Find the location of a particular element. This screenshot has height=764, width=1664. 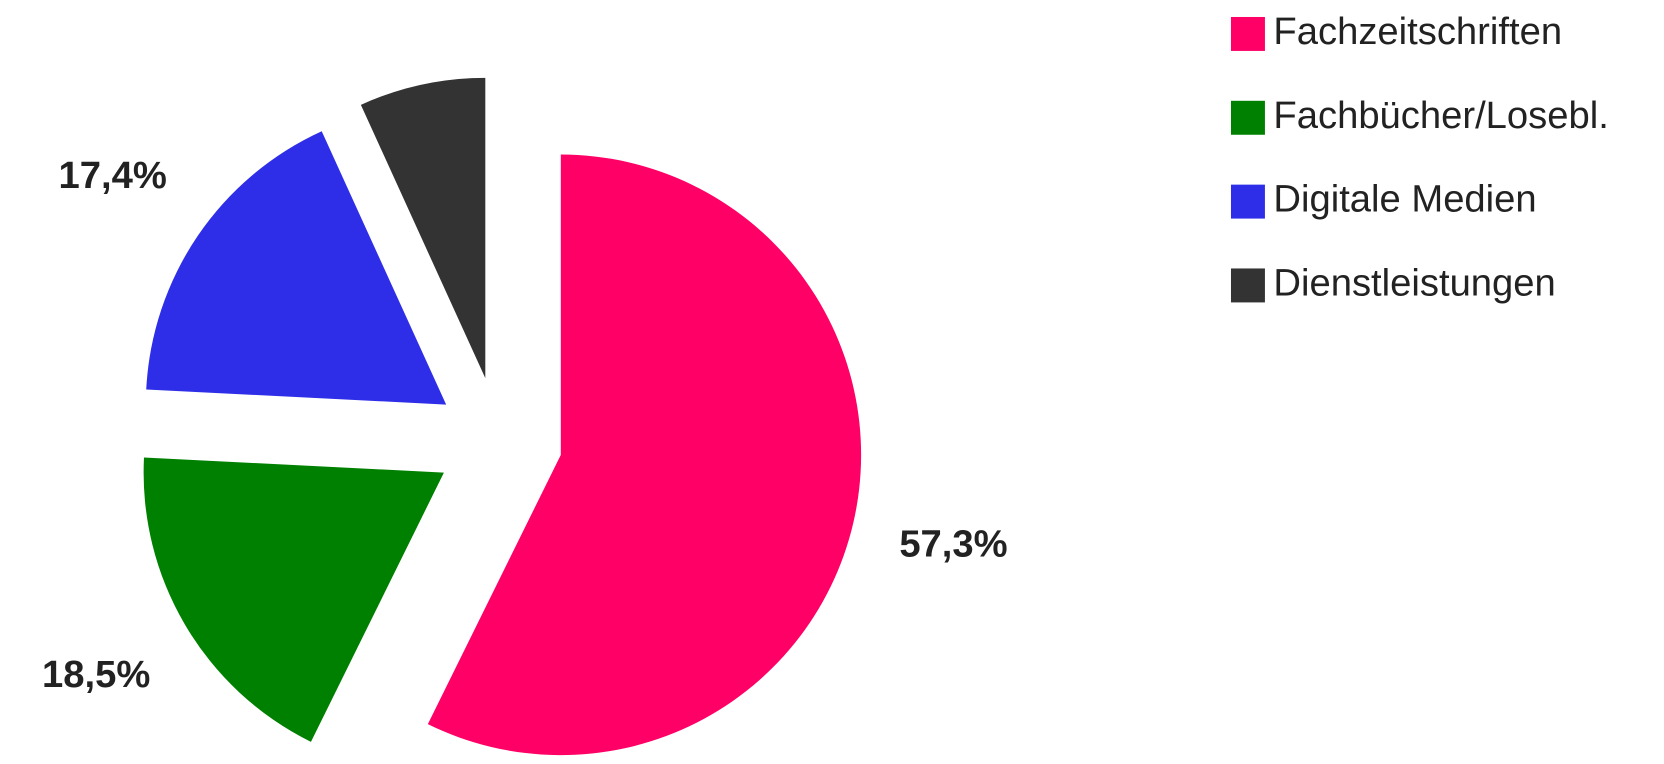

legend-label: Fachbücher/Losebl. is located at coordinates (1440, 115).